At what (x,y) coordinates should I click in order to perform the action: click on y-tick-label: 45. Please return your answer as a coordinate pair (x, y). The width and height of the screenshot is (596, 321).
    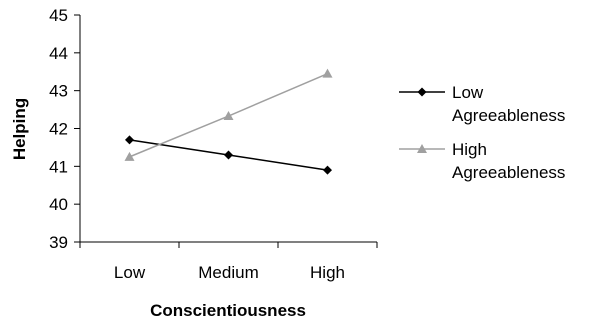
    Looking at the image, I should click on (58, 15).